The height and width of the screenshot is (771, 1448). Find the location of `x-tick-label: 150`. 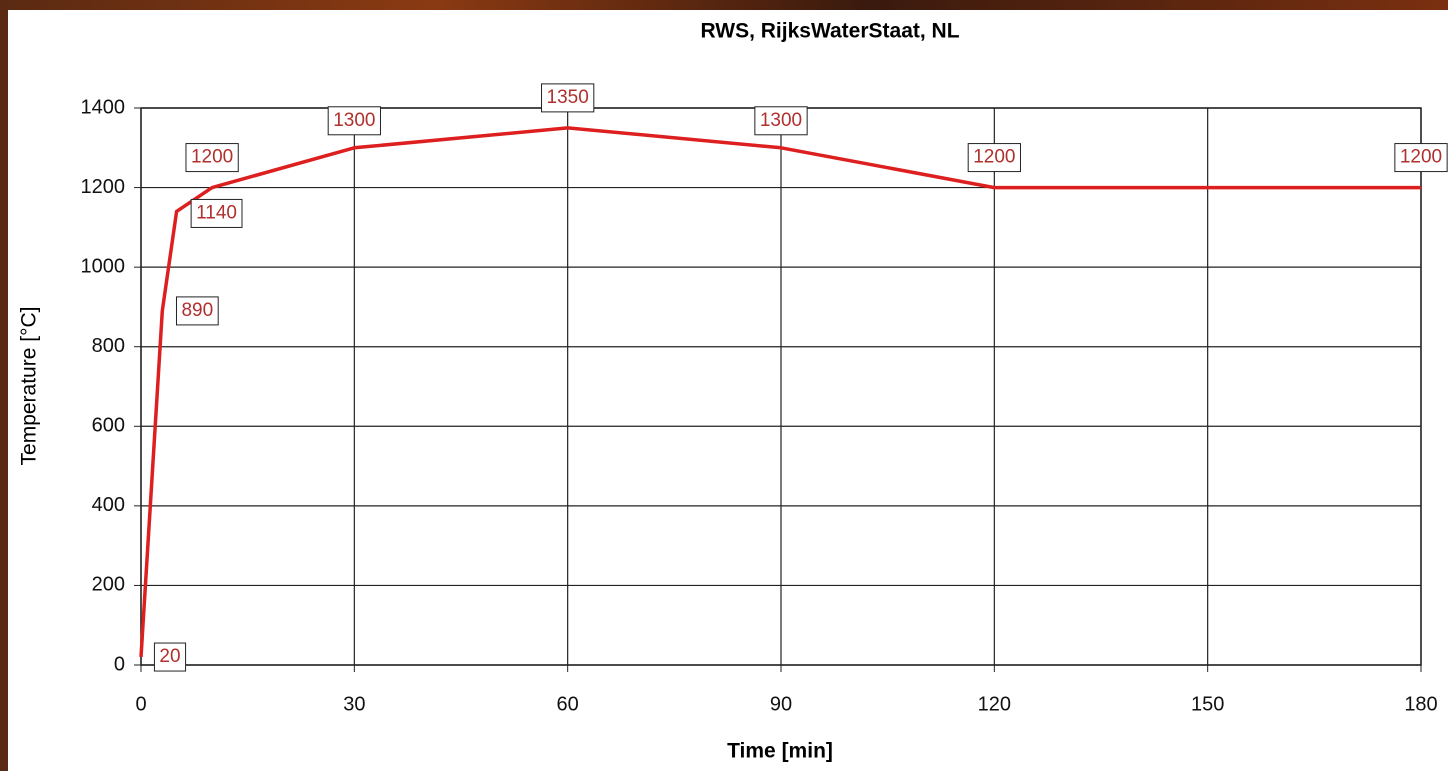

x-tick-label: 150 is located at coordinates (1207, 704).